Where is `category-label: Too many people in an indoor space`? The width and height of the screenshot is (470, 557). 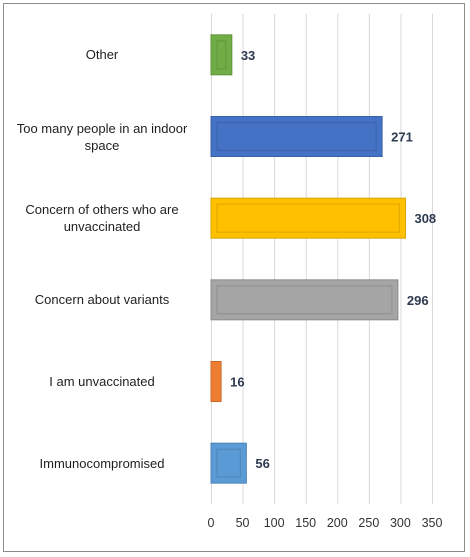
category-label: Too many people in an indoor space is located at coordinates (102, 136).